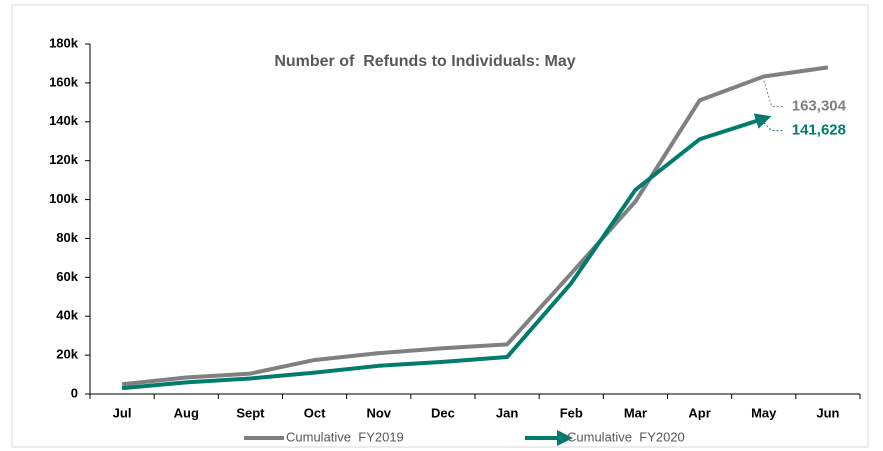 This screenshot has height=451, width=883. Describe the element at coordinates (67, 276) in the screenshot. I see `y-tick-label: 60k` at that location.